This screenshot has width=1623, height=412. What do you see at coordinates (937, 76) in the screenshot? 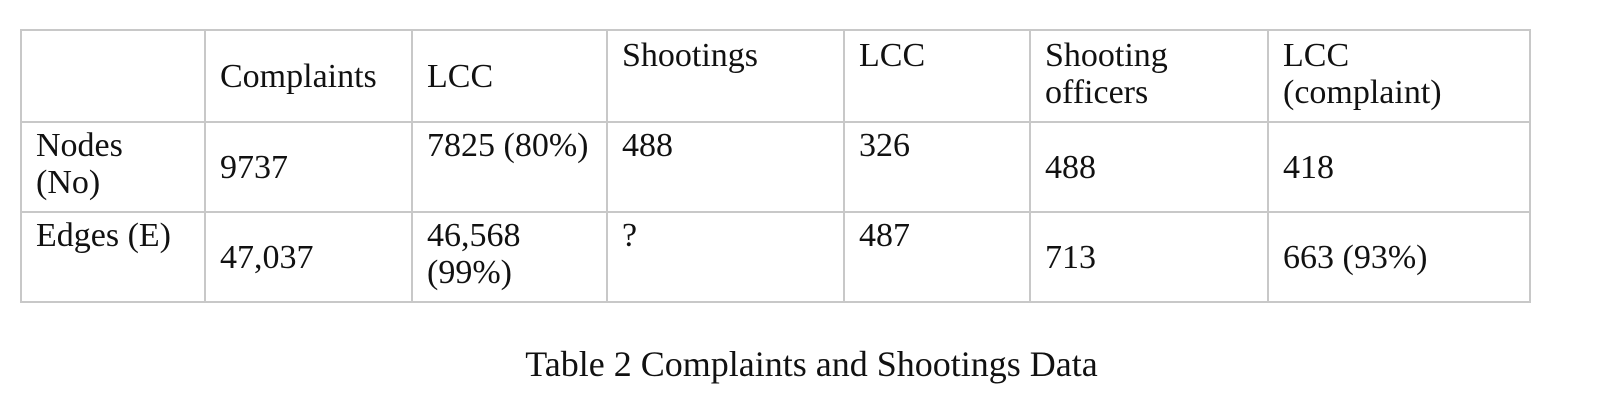
I see `header-cell-lcc-shootings: LCC` at bounding box center [937, 76].